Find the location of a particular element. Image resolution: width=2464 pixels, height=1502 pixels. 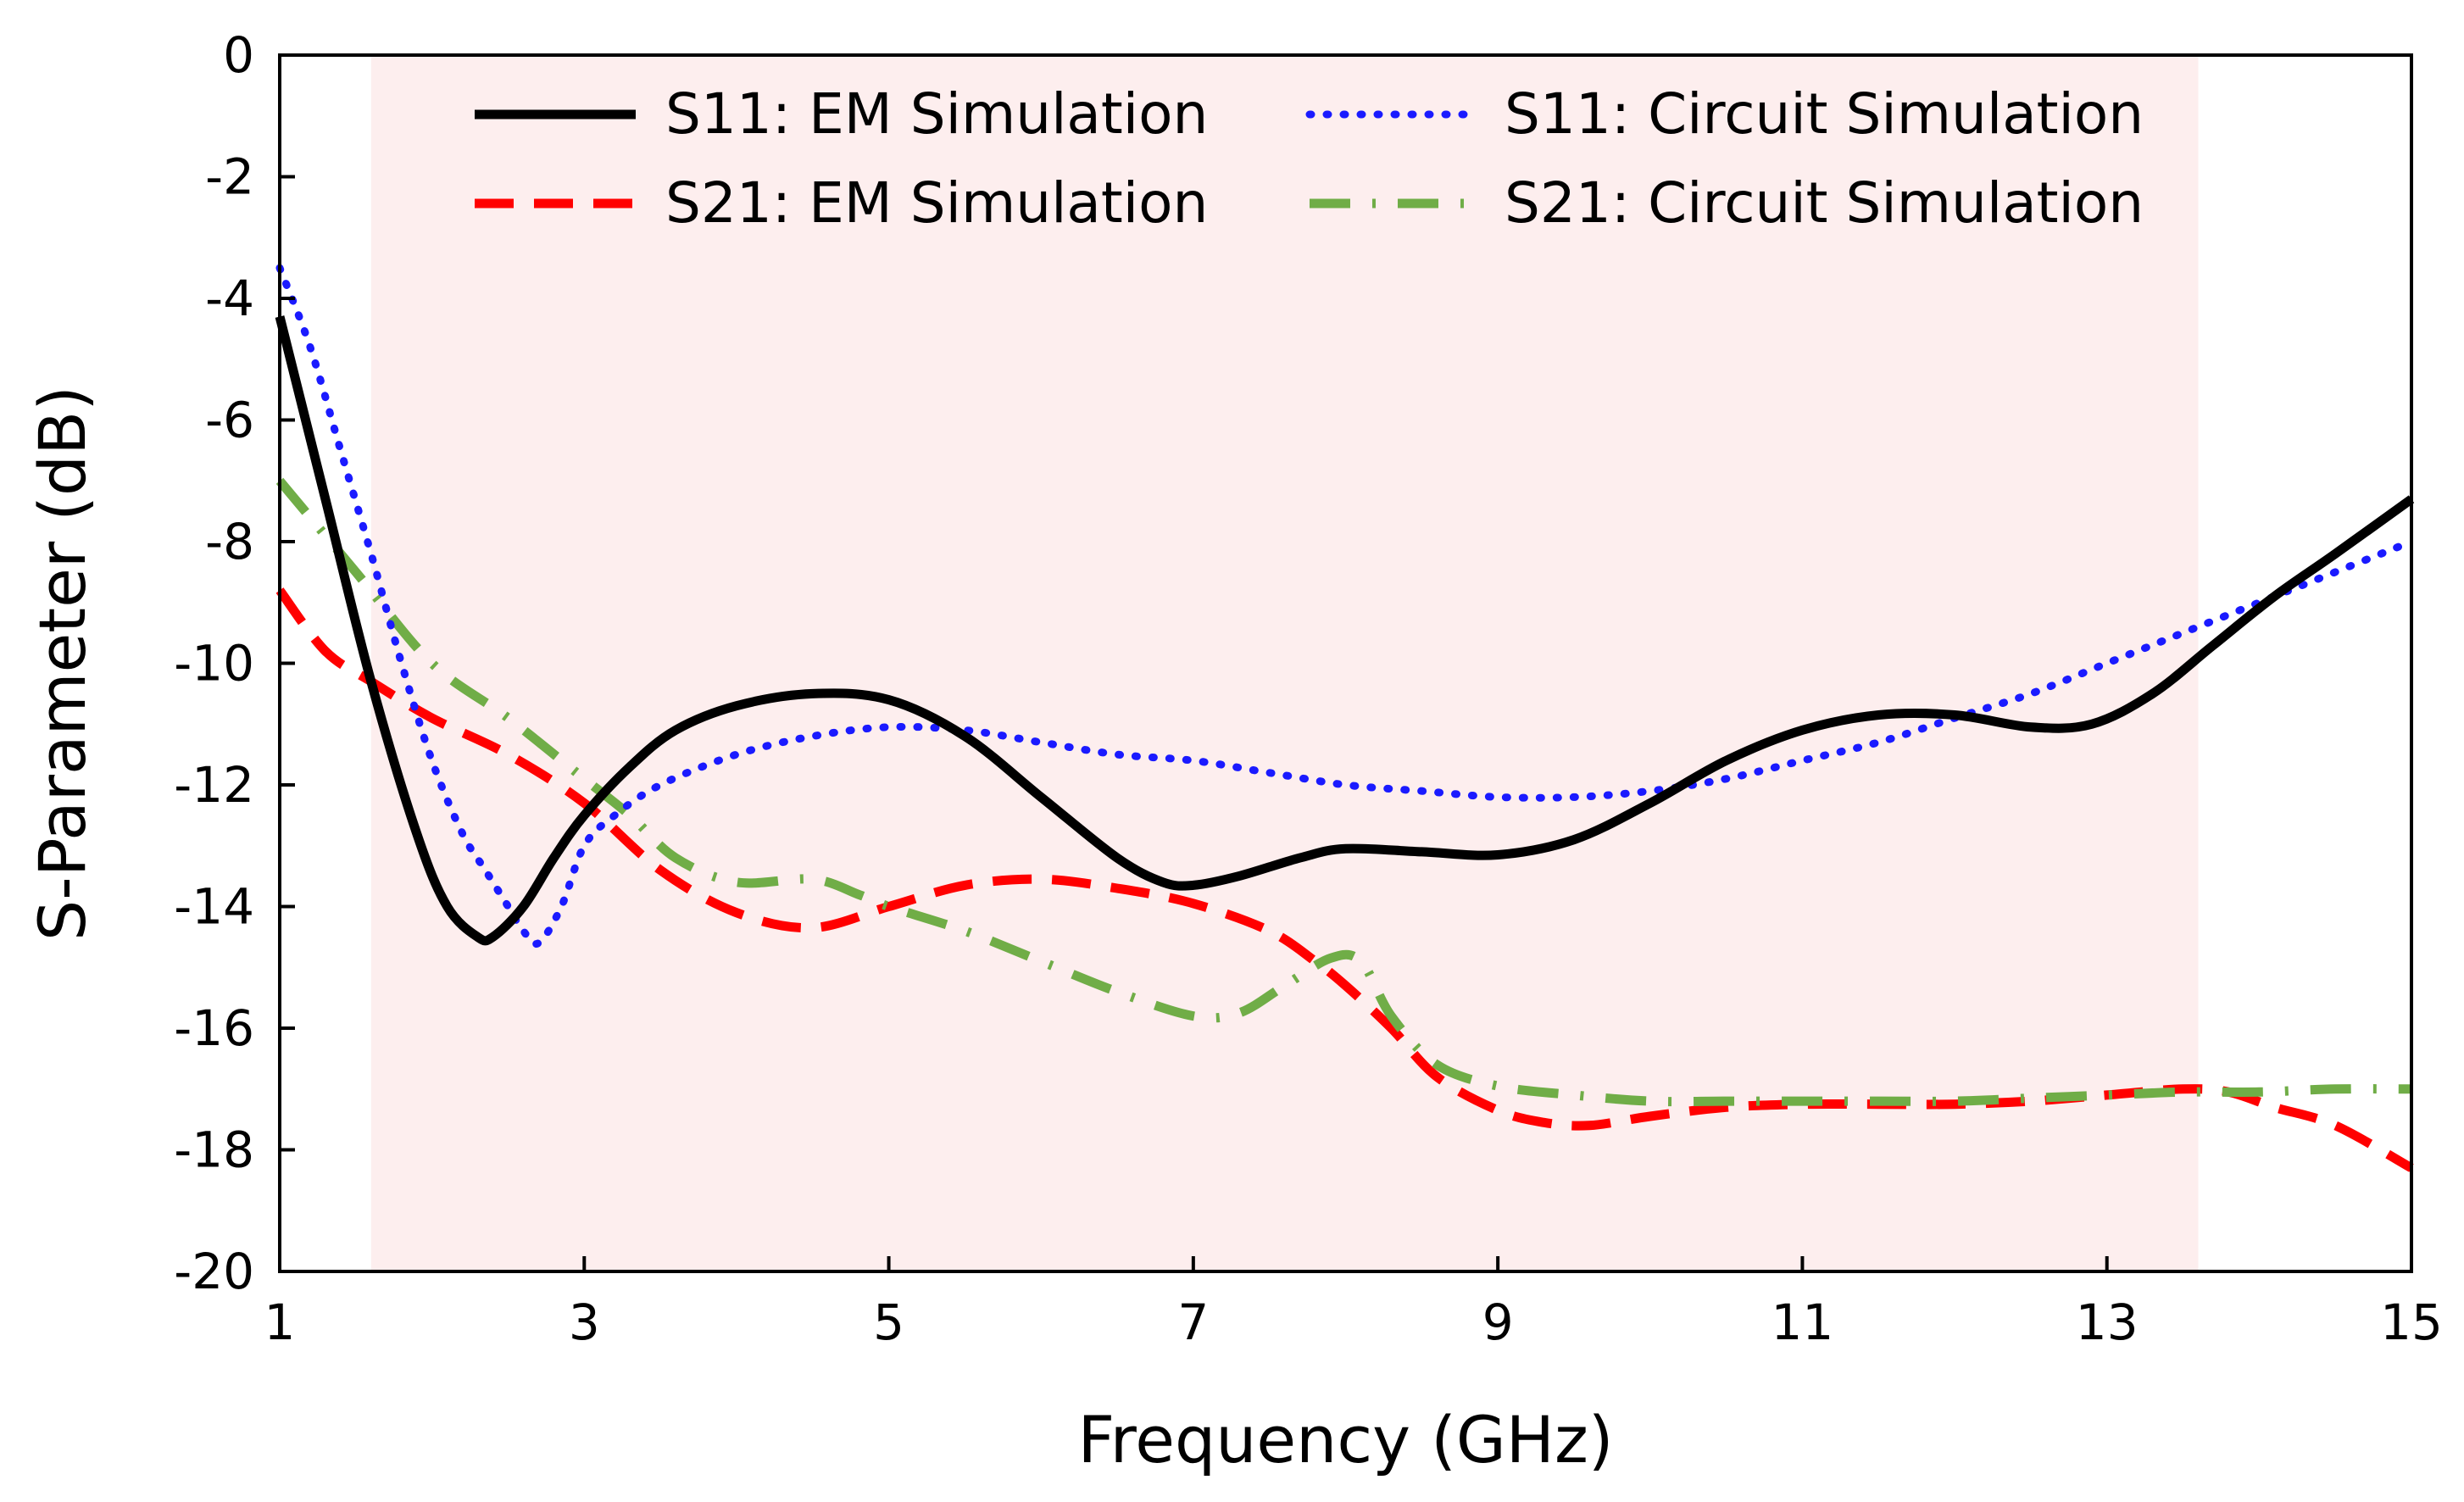

y-tick-label: -10 is located at coordinates (214, 664).